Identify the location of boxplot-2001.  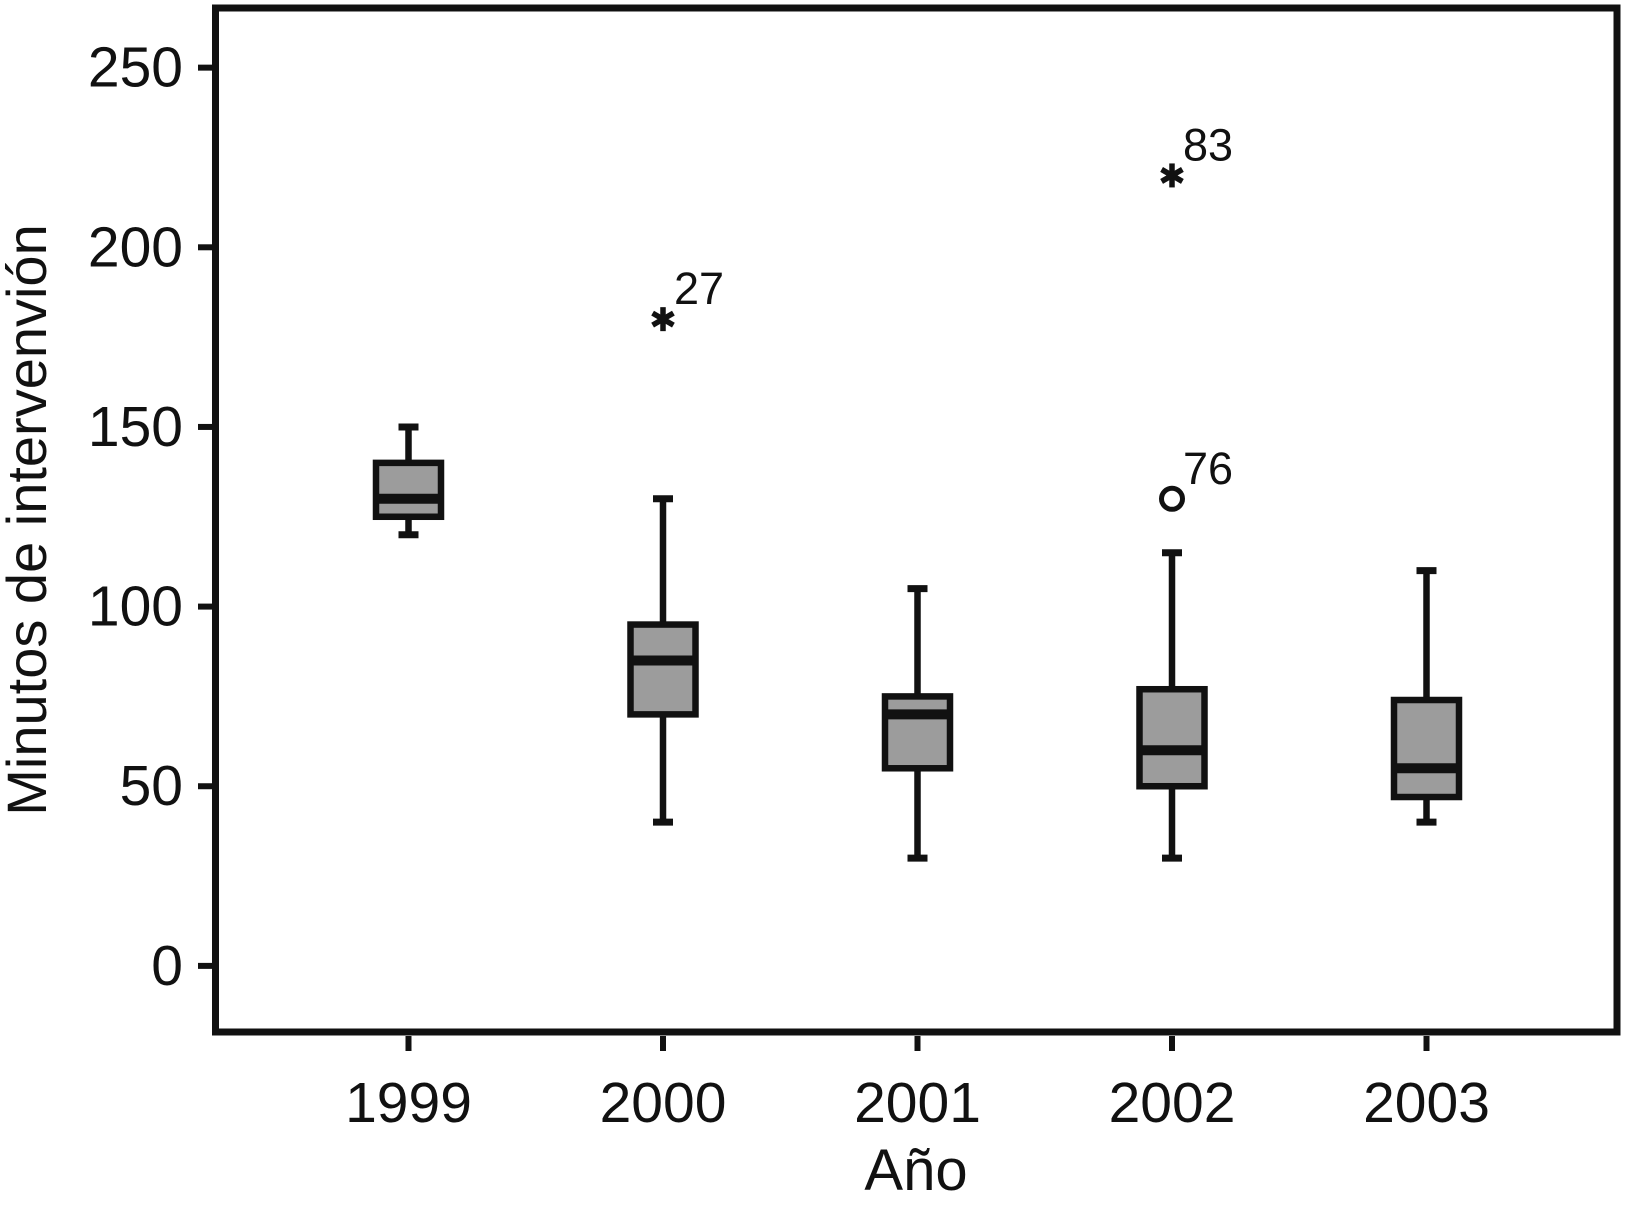
(917, 723).